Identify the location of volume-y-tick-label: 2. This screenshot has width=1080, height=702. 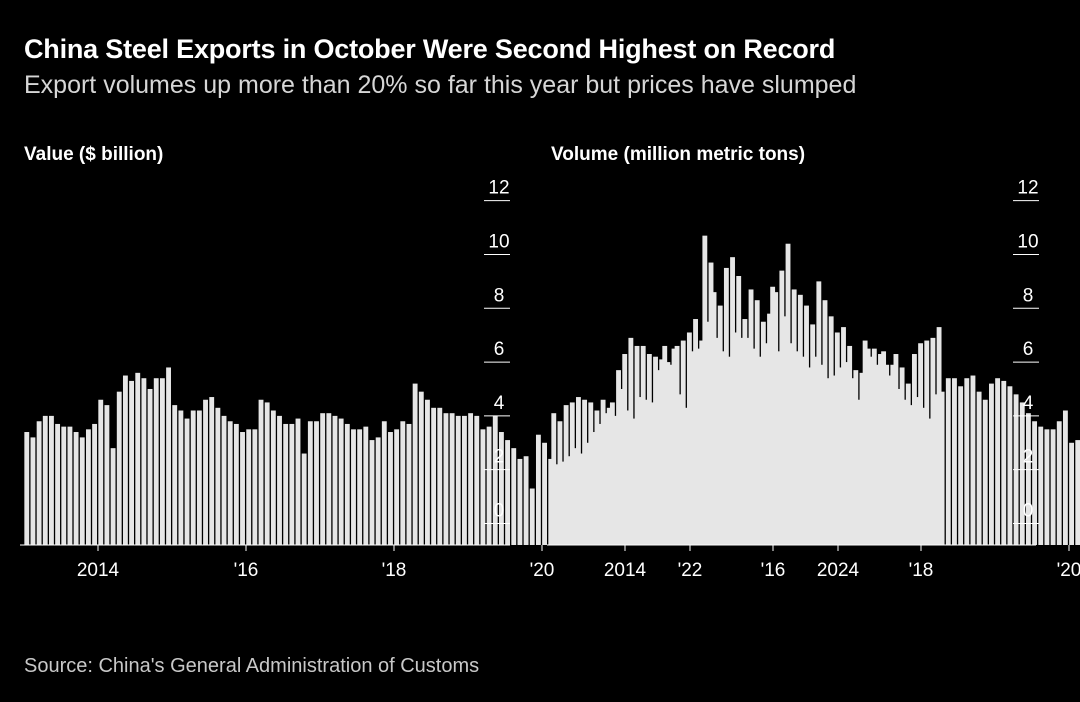
(1028, 457).